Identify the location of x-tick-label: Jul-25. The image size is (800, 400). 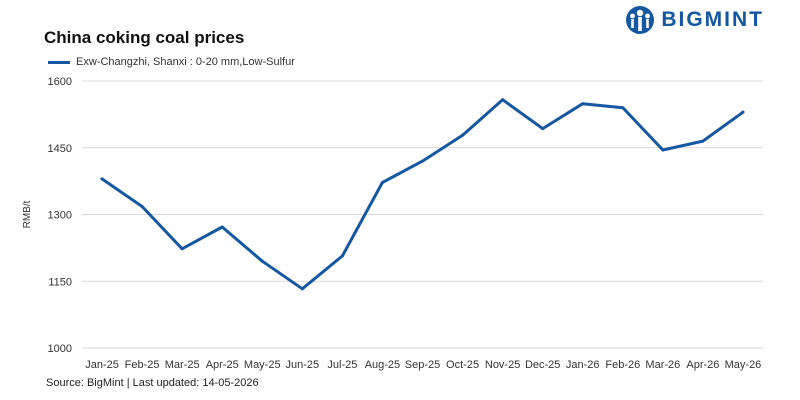
(342, 365).